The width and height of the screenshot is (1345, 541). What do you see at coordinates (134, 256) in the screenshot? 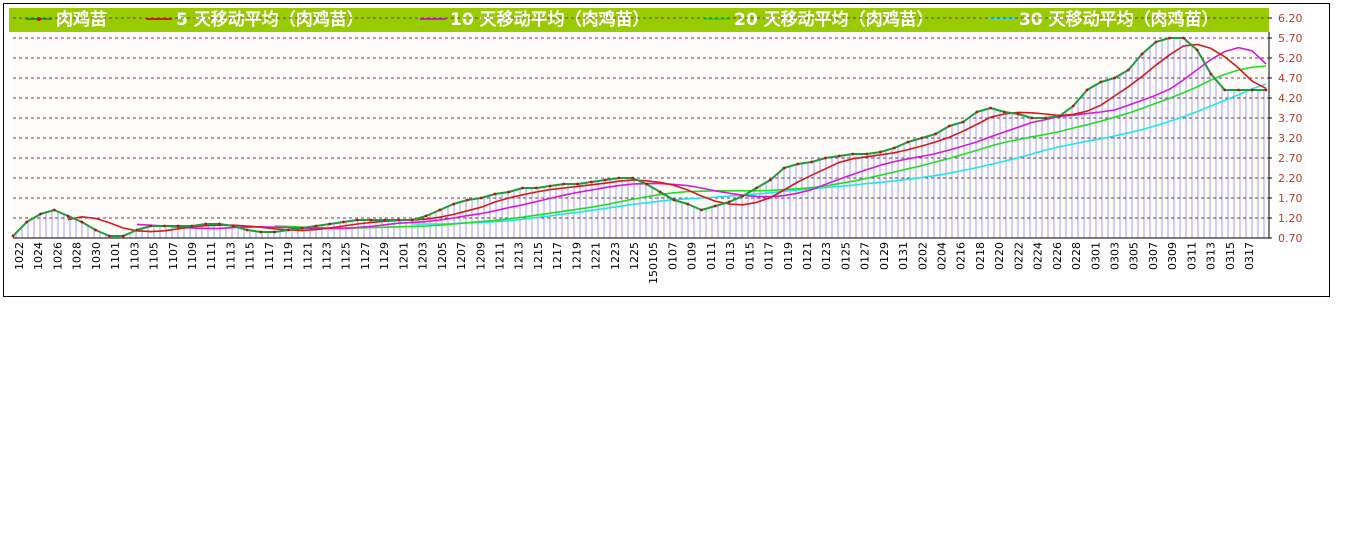
I see `x-tick-label: 1103` at bounding box center [134, 256].